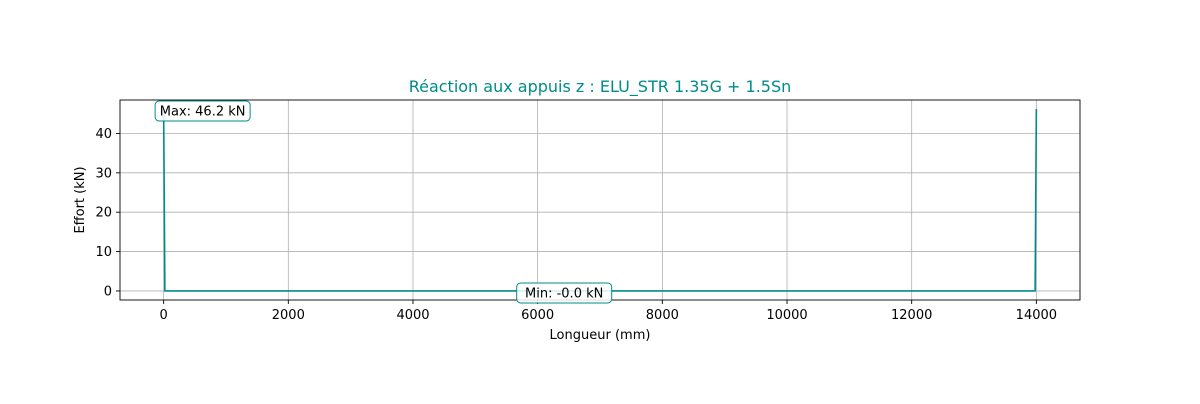 This screenshot has width=1200, height=404. What do you see at coordinates (108, 291) in the screenshot?
I see `y-tick-label: 0` at bounding box center [108, 291].